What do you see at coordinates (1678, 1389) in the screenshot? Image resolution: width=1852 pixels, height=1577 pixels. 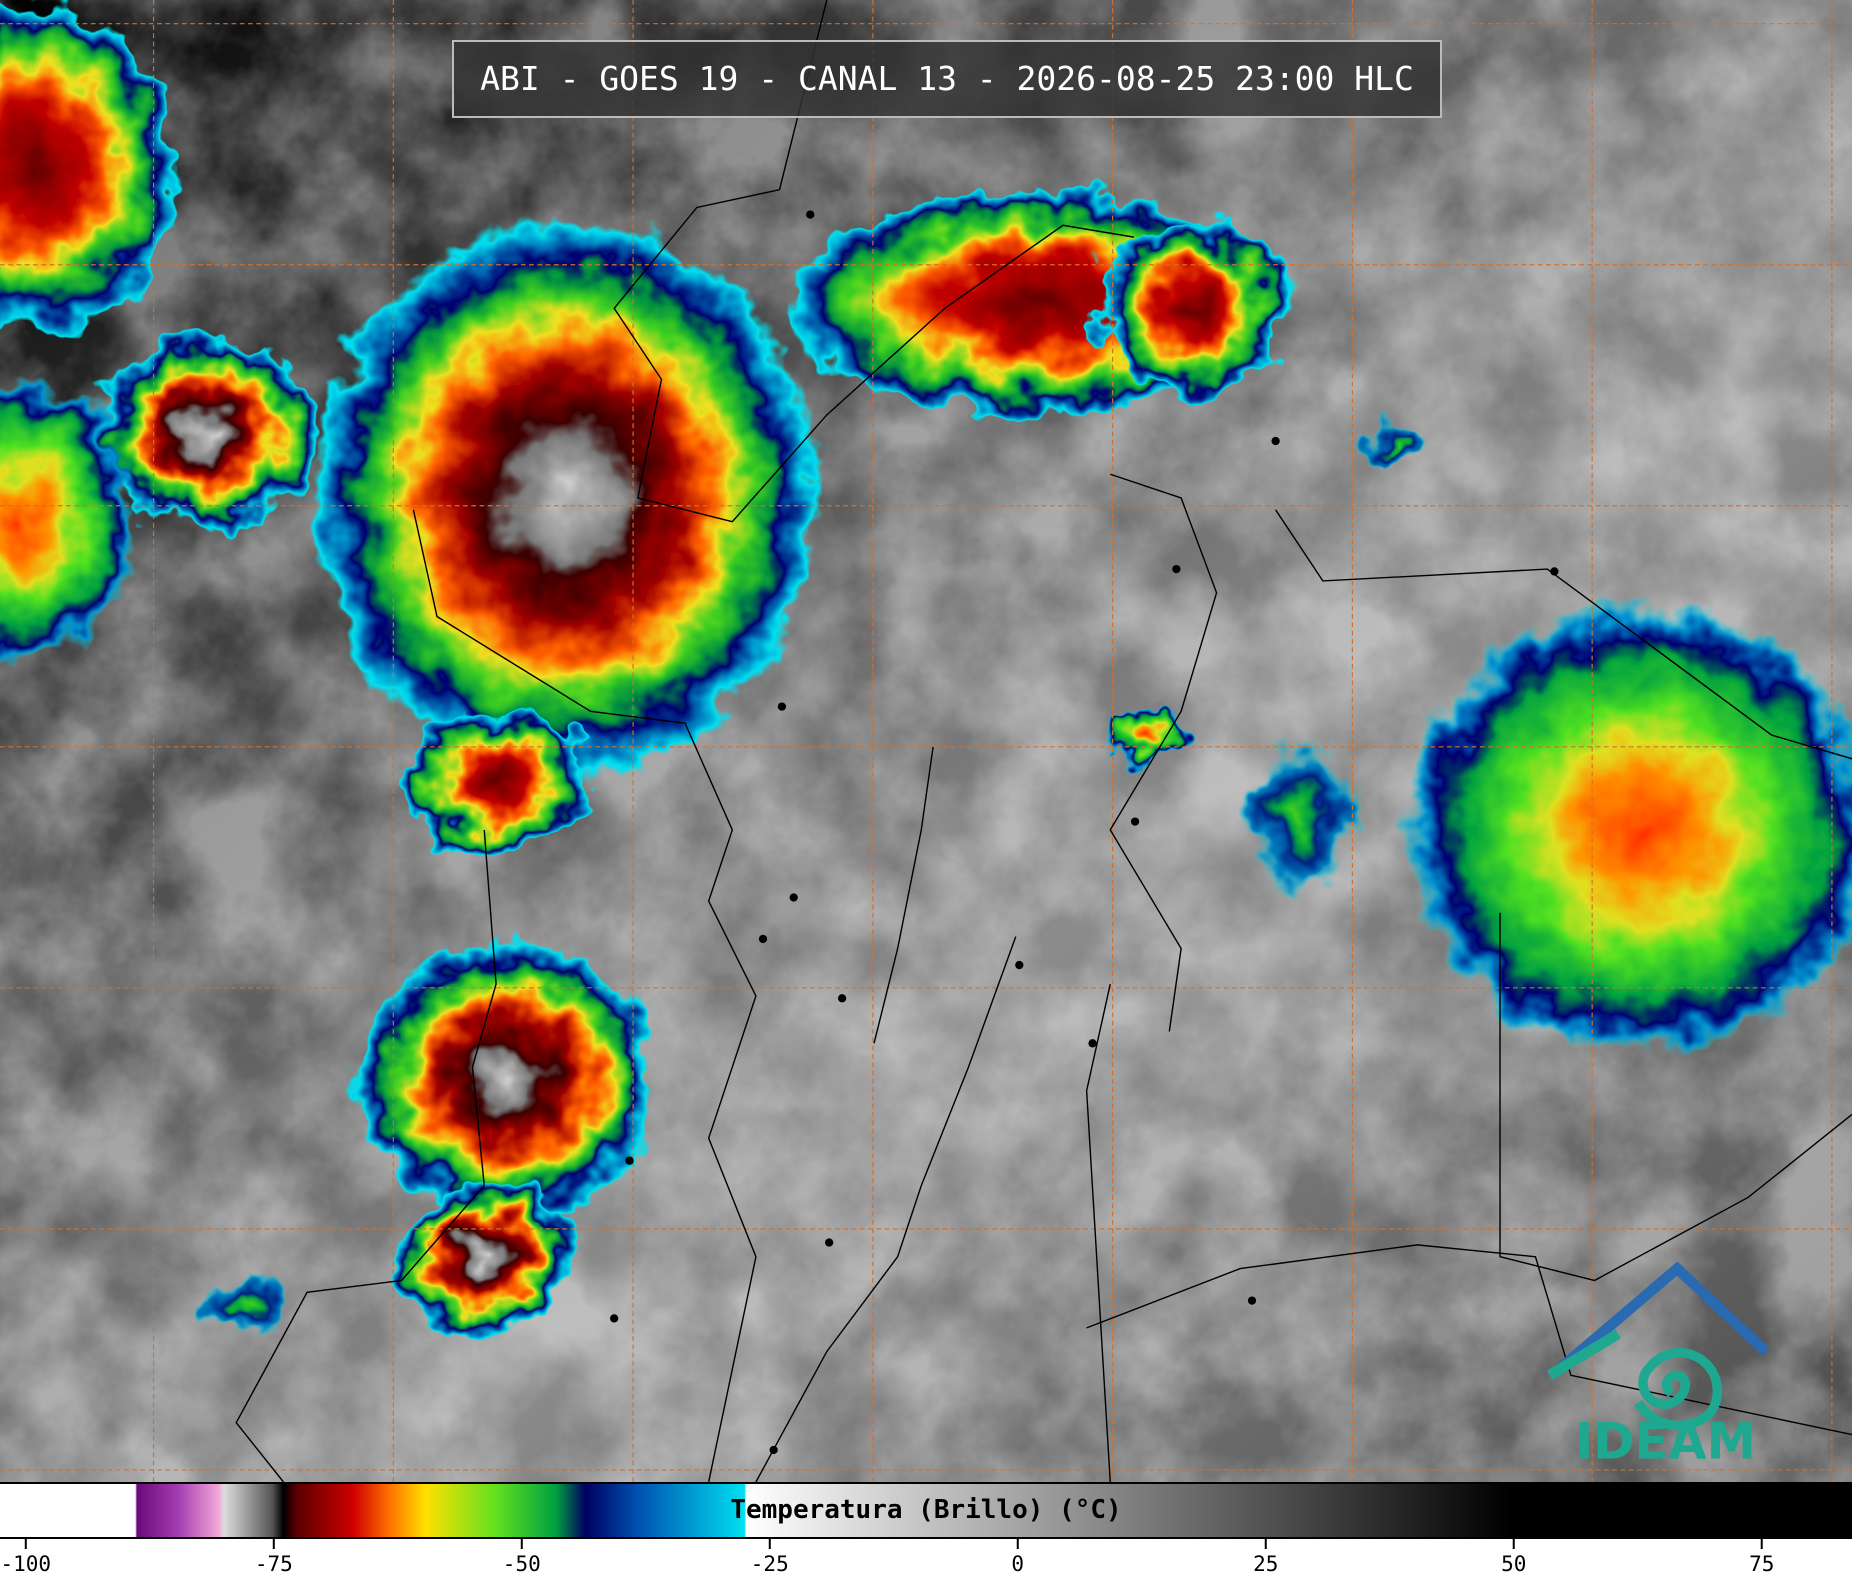 I see `logo-spiral` at bounding box center [1678, 1389].